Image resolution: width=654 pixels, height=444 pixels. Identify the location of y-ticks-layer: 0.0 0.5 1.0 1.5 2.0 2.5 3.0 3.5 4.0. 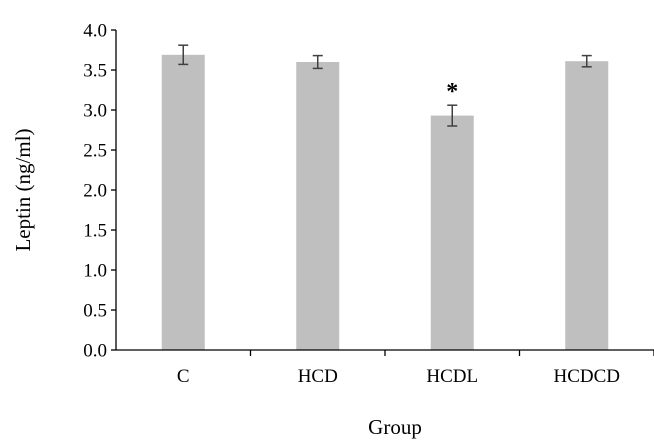
(99, 191).